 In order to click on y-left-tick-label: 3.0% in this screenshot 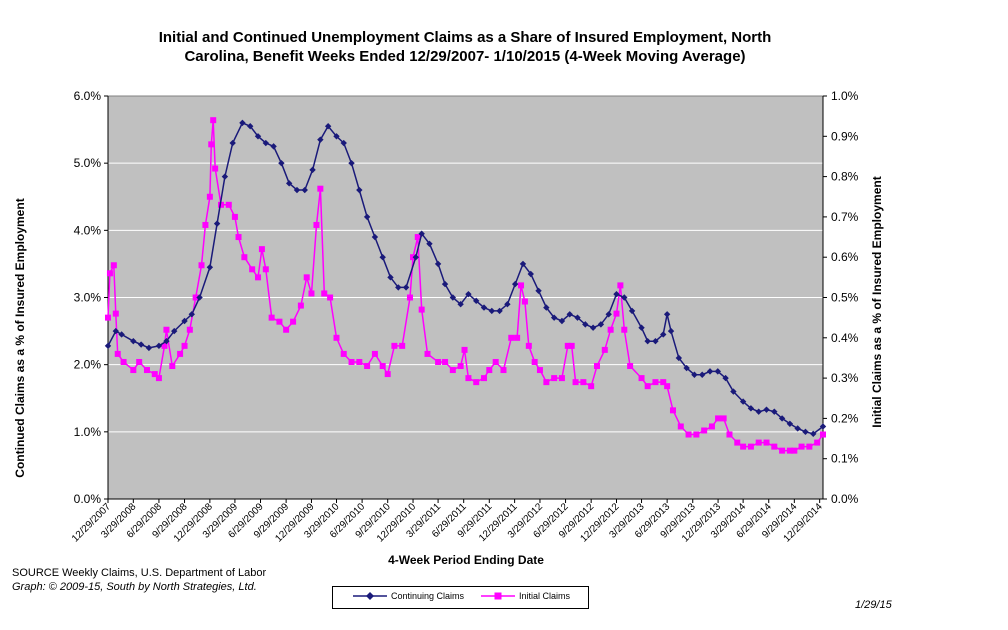, I will do `click(88, 298)`.